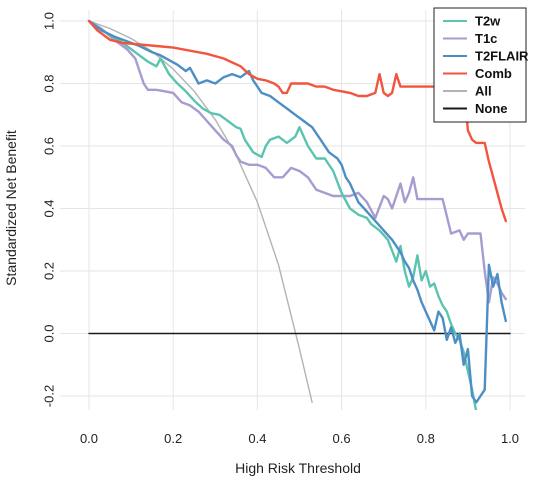  I want to click on x-tick-label-3: 0.6, so click(342, 438).